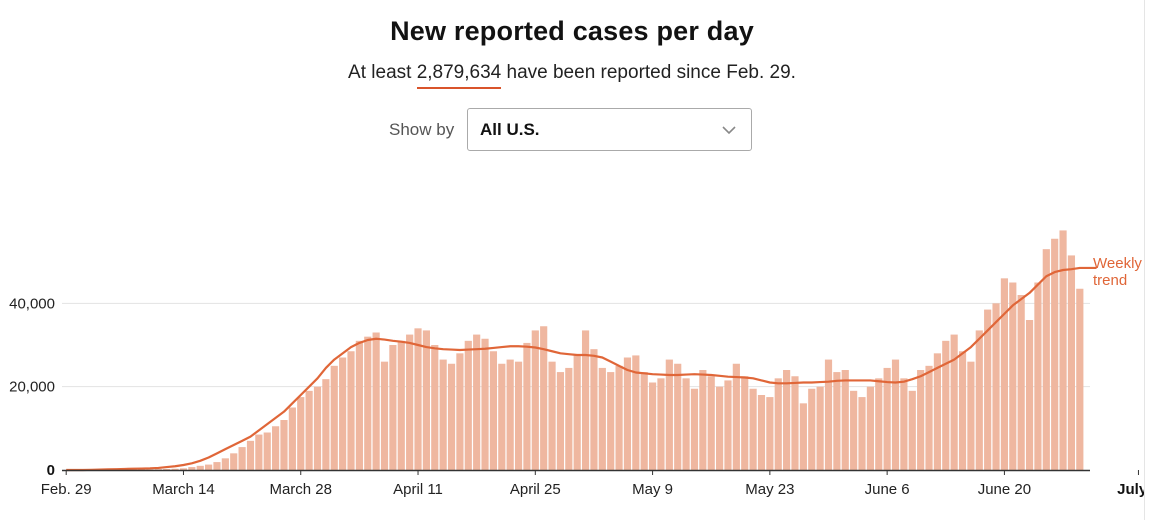  What do you see at coordinates (535, 489) in the screenshot?
I see `x-tick-label: April 25` at bounding box center [535, 489].